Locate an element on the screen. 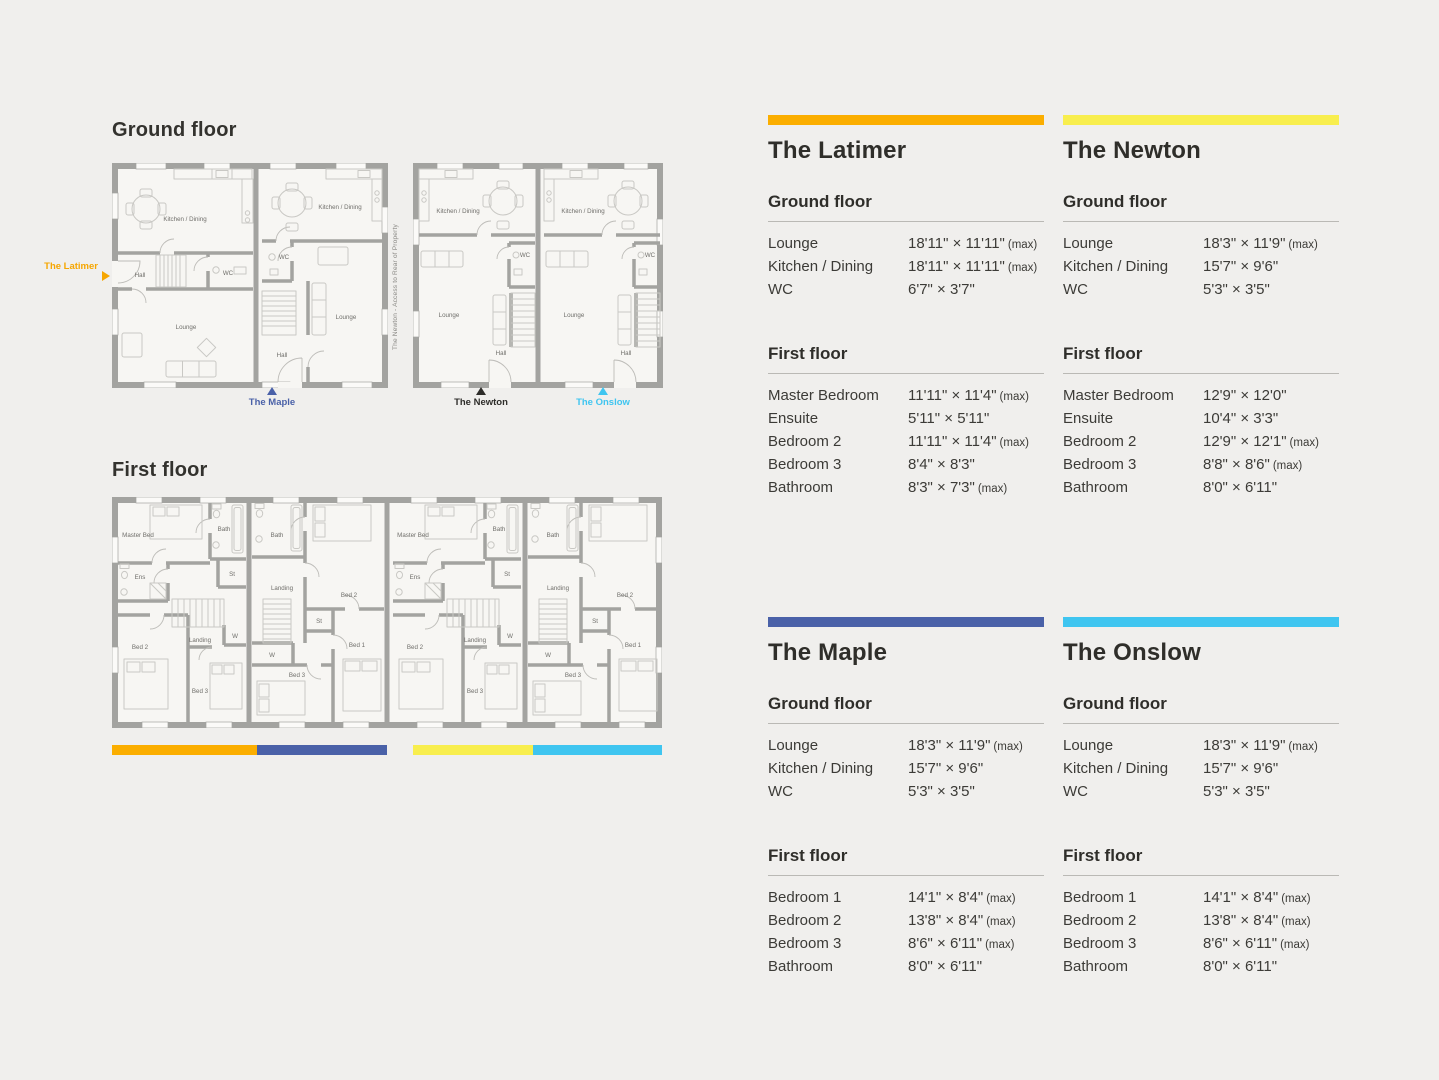  room-dimension: 8'3" × 7'3" (max) is located at coordinates (957, 488).